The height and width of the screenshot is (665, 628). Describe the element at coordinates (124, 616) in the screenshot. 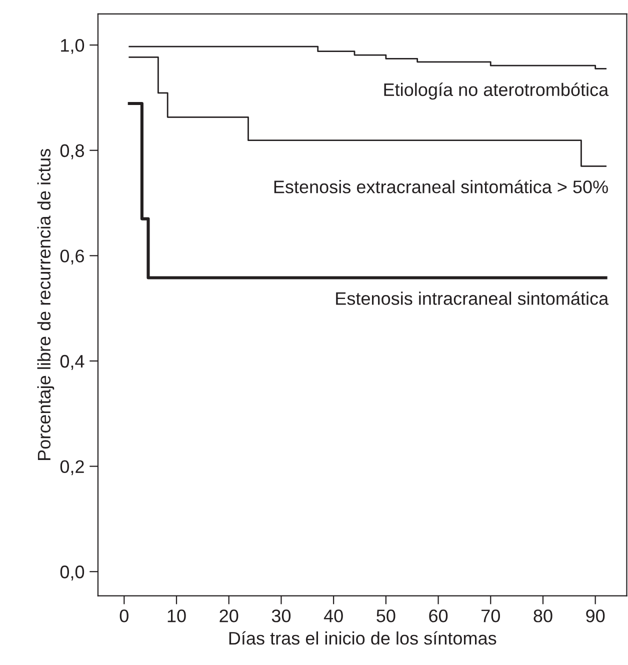

I see `x-tick-label: 0` at that location.